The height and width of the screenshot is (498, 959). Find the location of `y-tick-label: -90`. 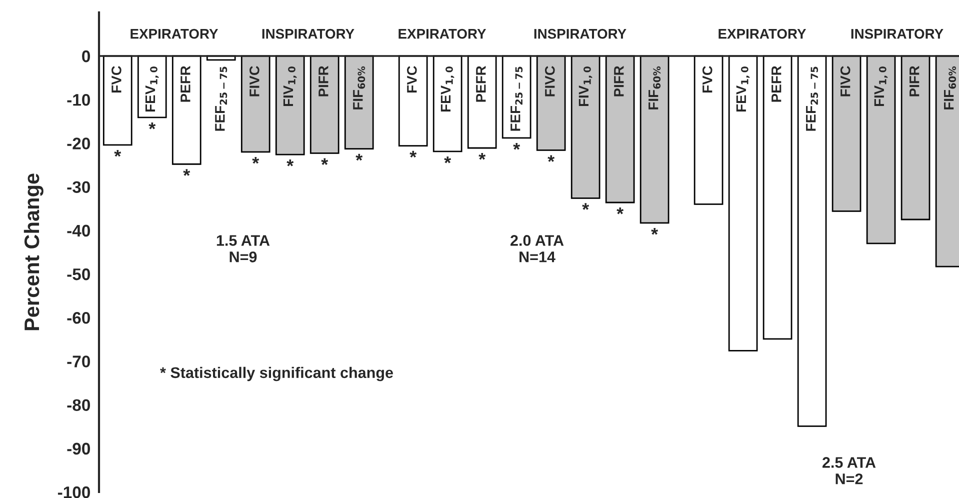

y-tick-label: -90 is located at coordinates (78, 448).